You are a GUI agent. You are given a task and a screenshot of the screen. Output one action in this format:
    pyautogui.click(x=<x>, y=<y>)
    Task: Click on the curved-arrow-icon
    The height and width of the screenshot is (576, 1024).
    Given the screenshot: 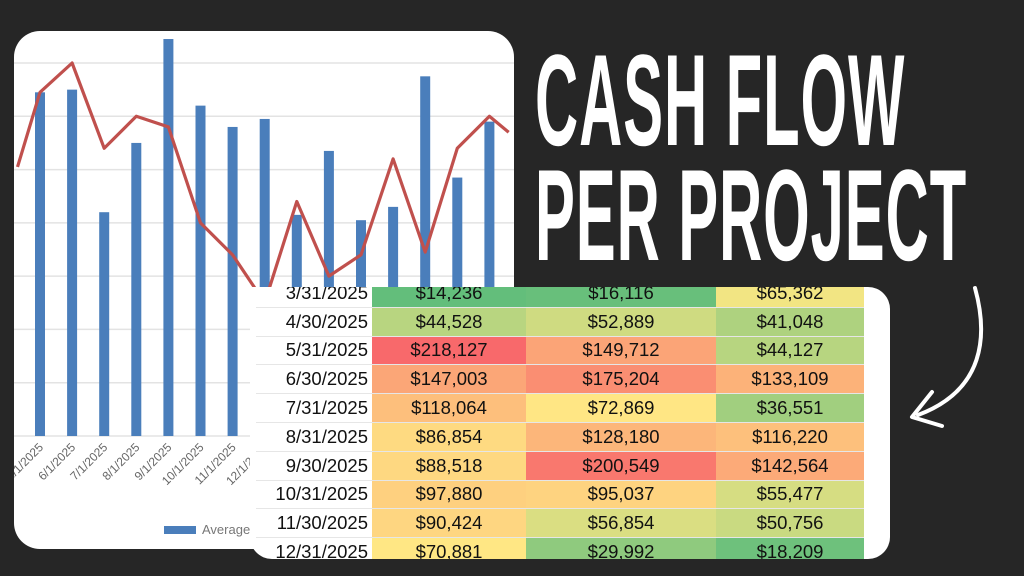 What is the action you would take?
    pyautogui.click(x=947, y=357)
    